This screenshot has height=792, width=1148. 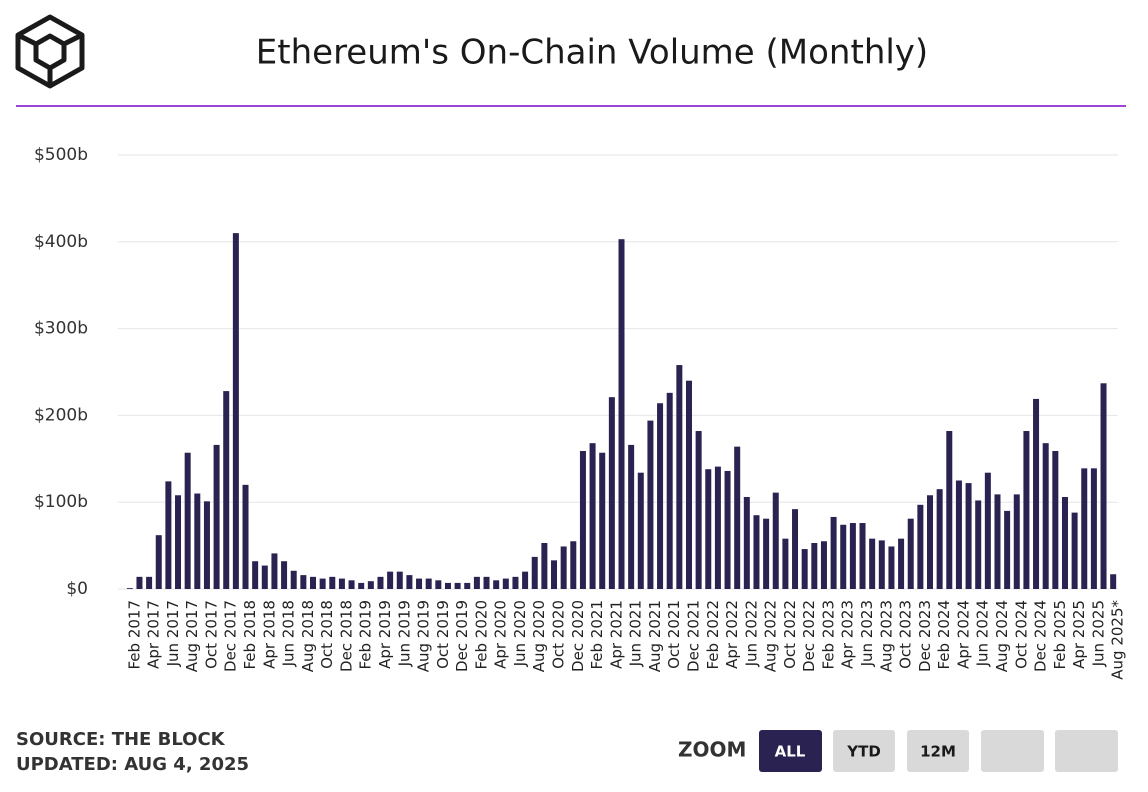 I want to click on zoom-button-label: ALL, so click(x=790, y=752).